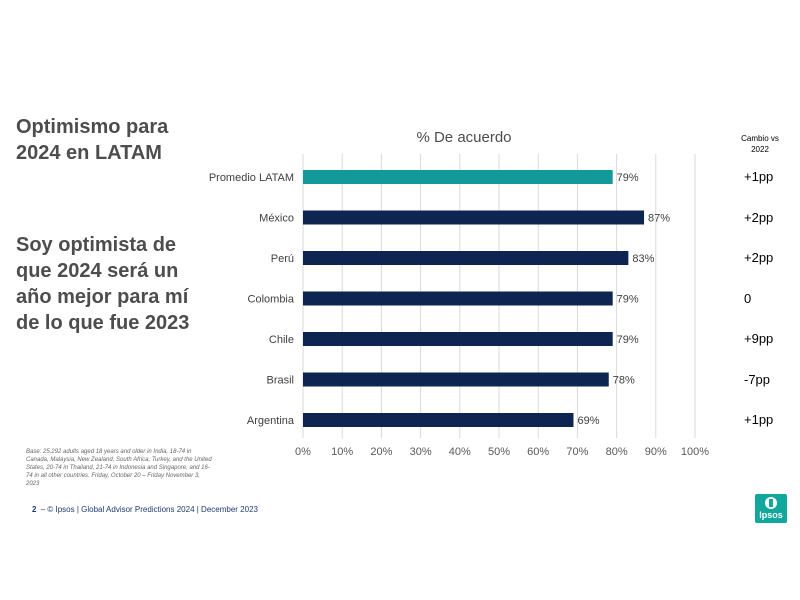 The image size is (800, 600). Describe the element at coordinates (757, 379) in the screenshot. I see `change-value: -7pp` at that location.